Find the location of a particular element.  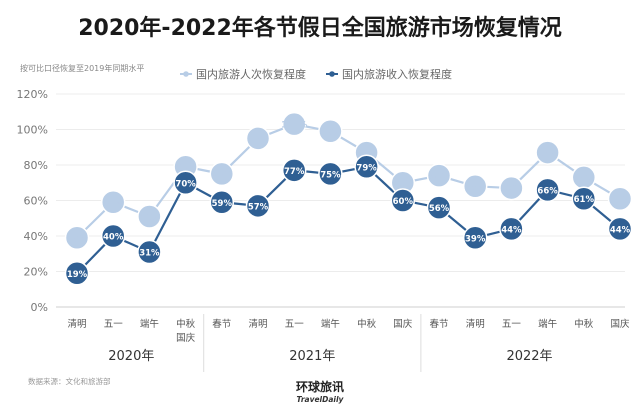

revenue-data-label: 40% is located at coordinates (113, 238).